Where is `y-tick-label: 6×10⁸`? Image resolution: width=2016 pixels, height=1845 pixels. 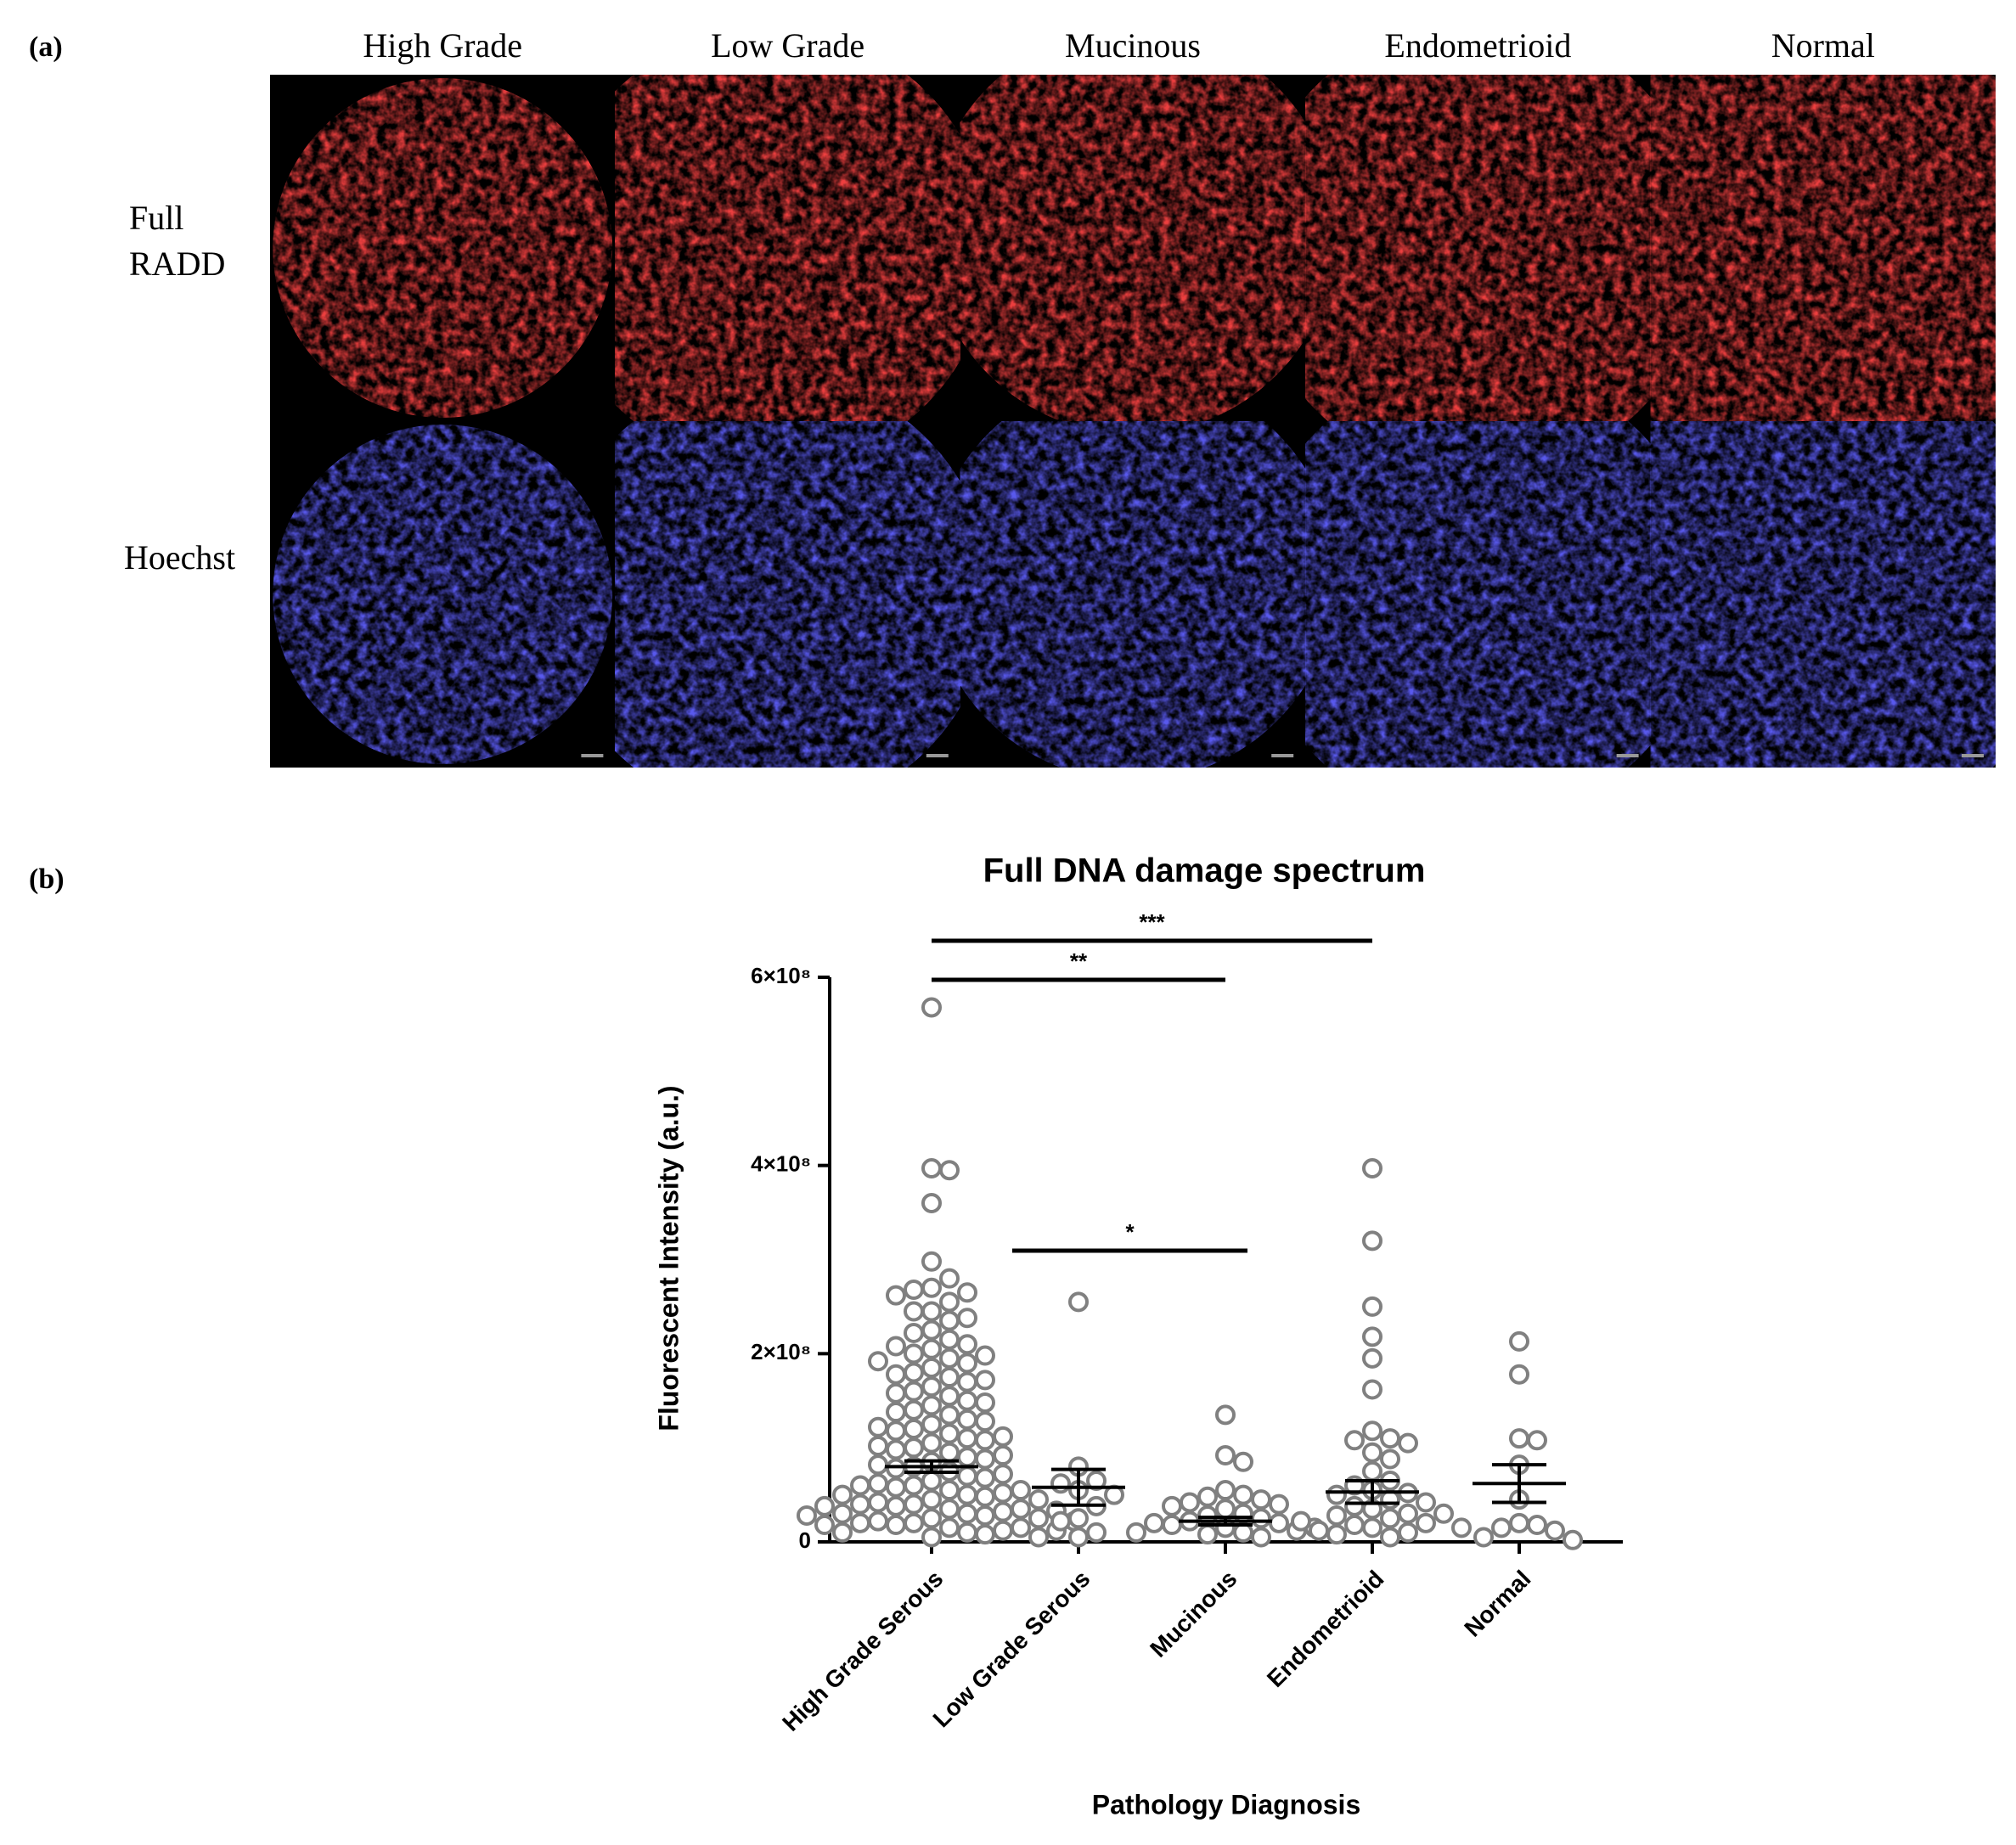
y-tick-label: 6×10⁸ is located at coordinates (781, 975).